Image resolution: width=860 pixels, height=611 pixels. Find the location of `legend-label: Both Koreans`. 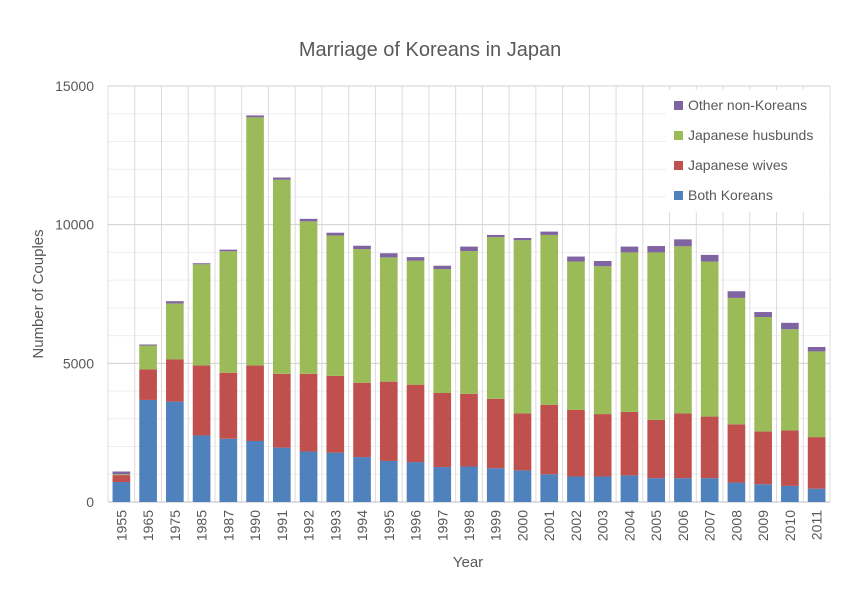

legend-label: Both Koreans is located at coordinates (730, 195).